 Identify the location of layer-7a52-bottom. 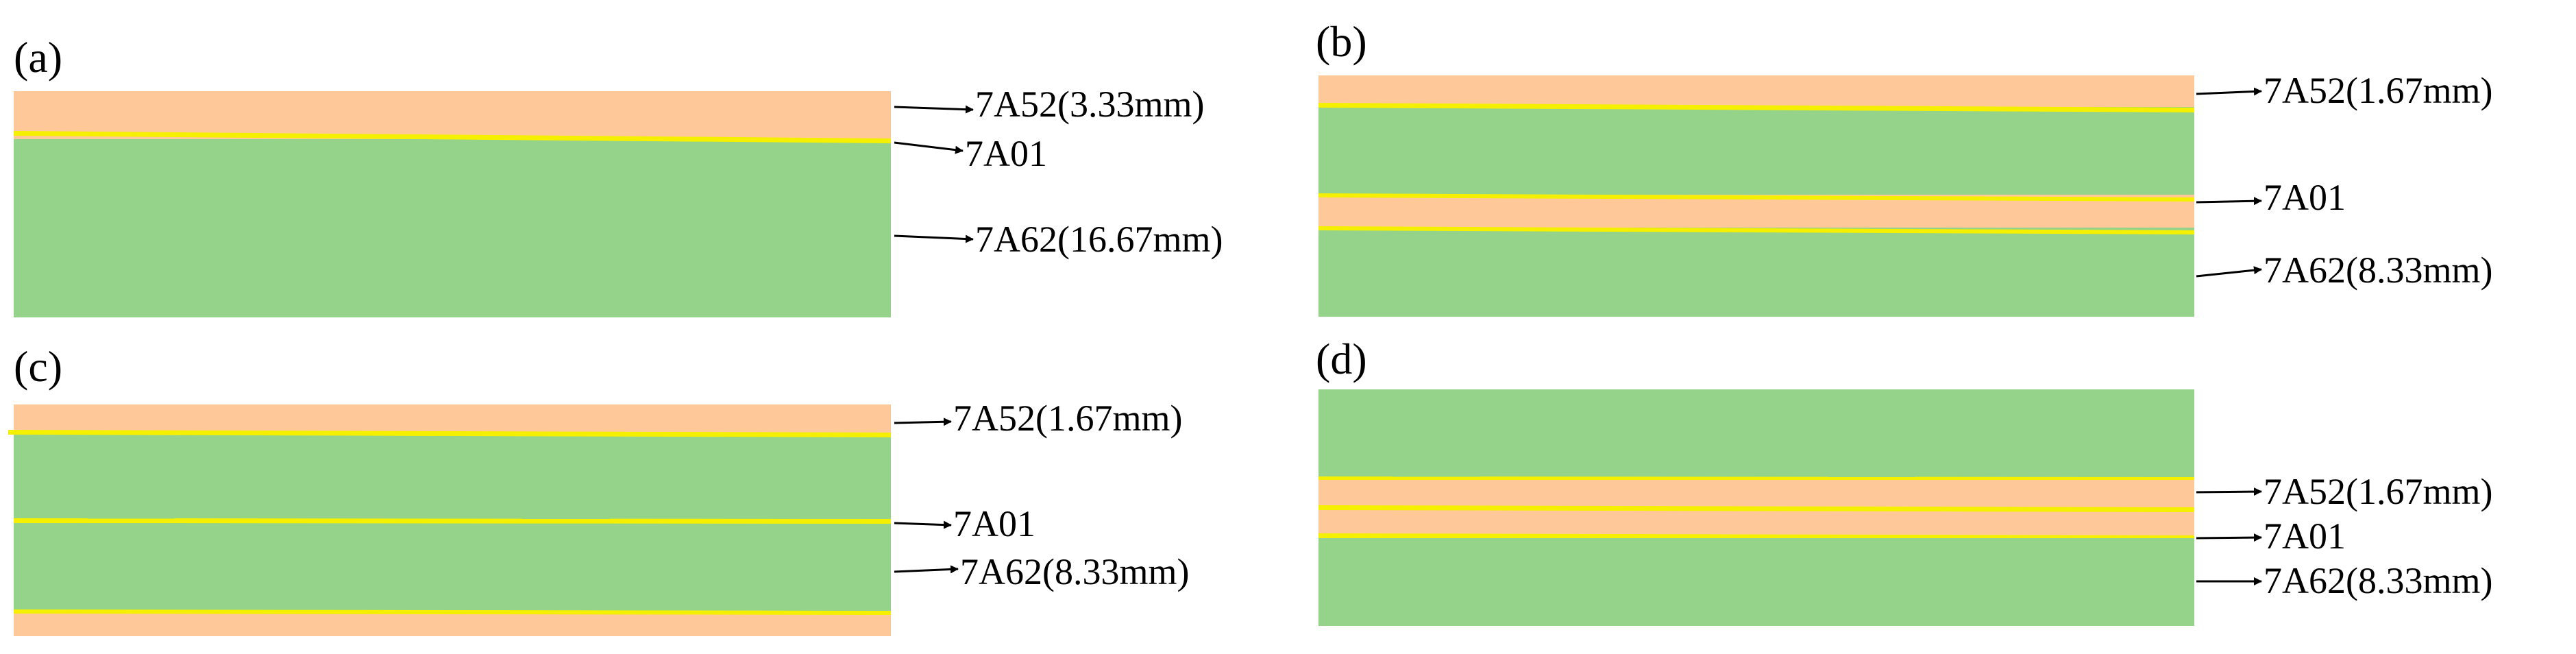
(453, 623).